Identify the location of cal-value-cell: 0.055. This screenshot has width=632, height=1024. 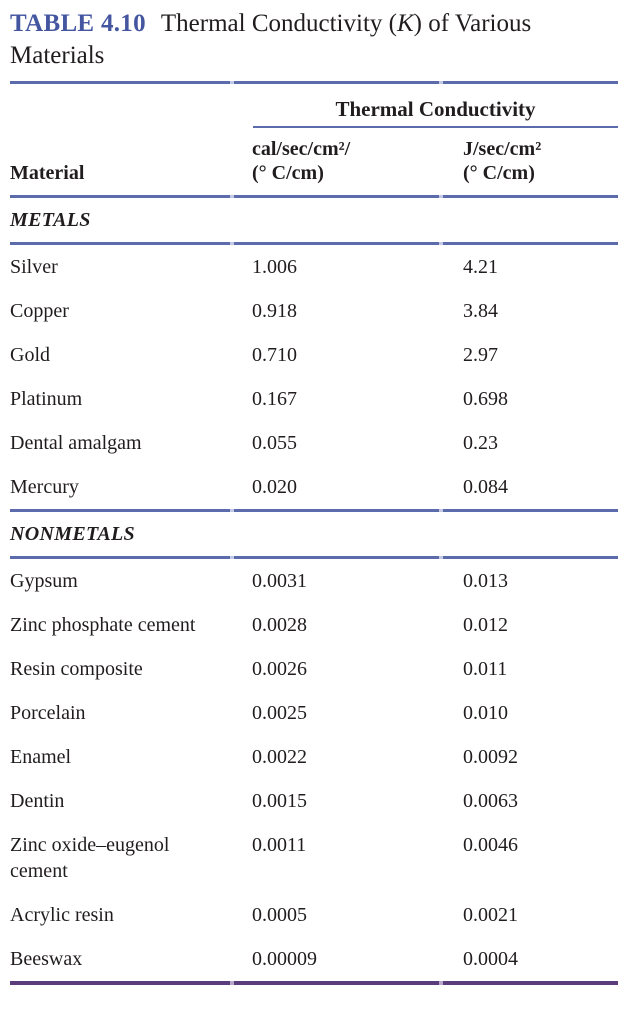
(274, 442).